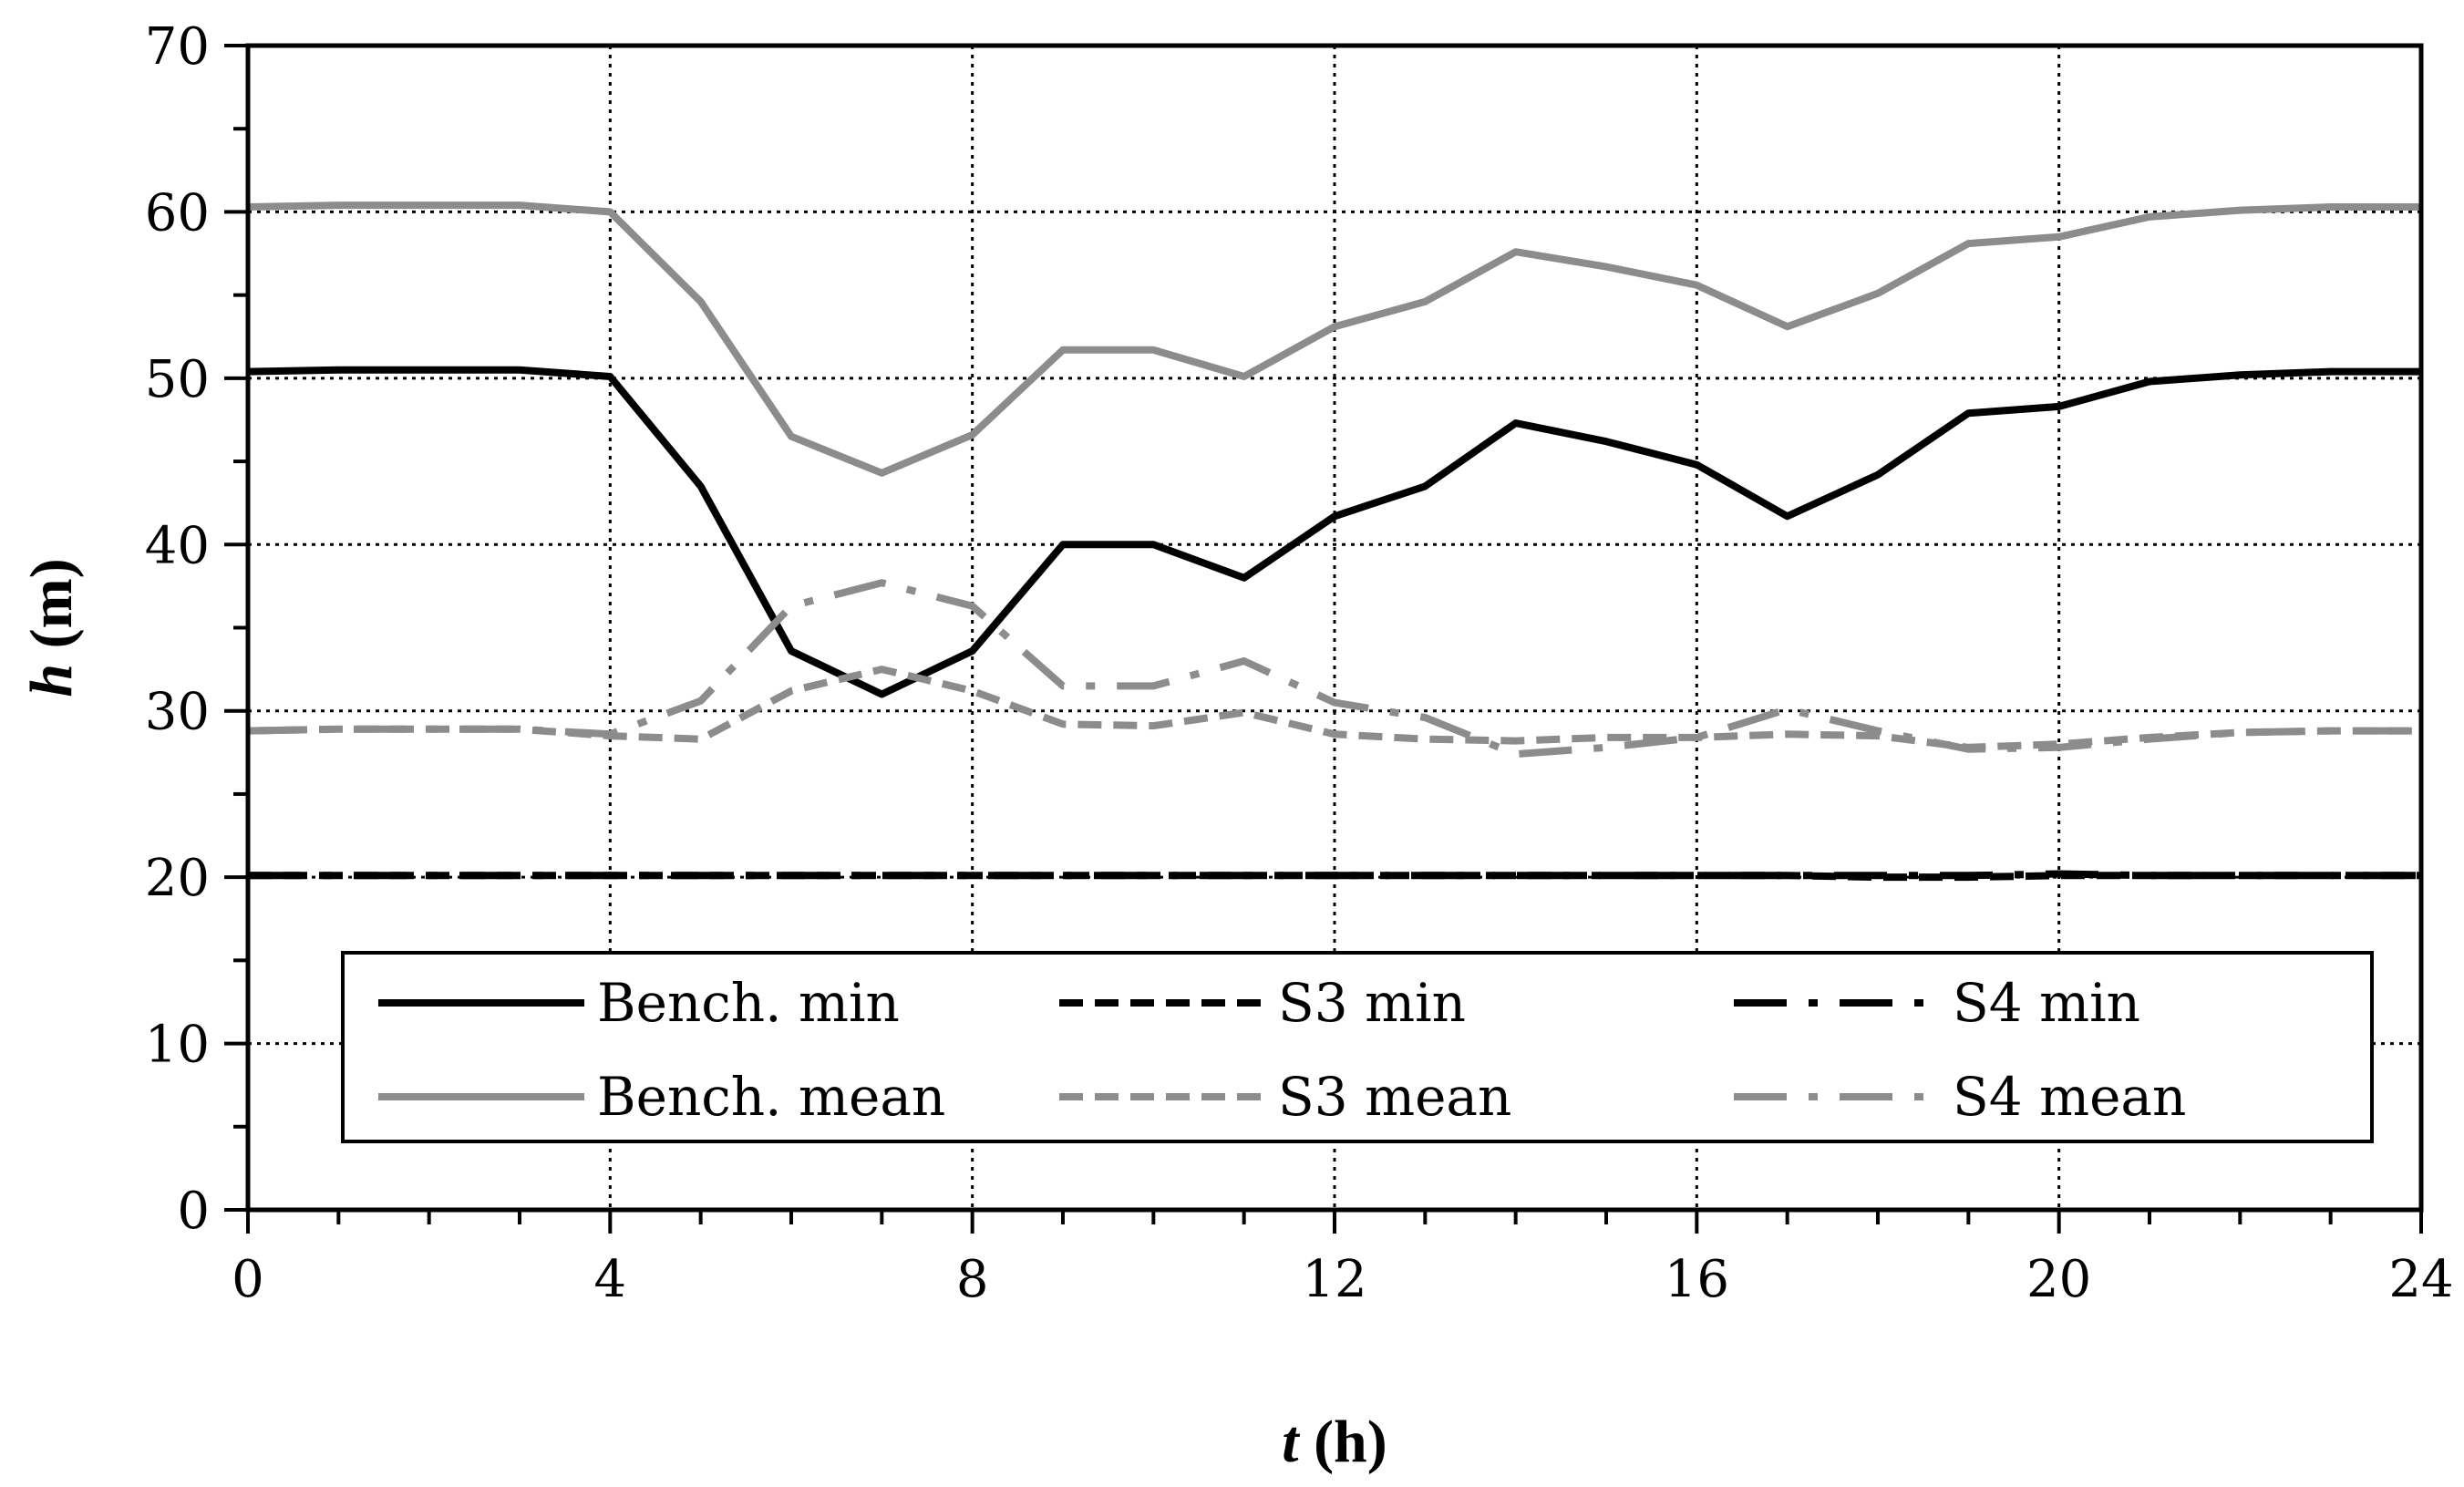  Describe the element at coordinates (51, 610) in the screenshot. I see `y-axis-title-unit: (m)` at that location.